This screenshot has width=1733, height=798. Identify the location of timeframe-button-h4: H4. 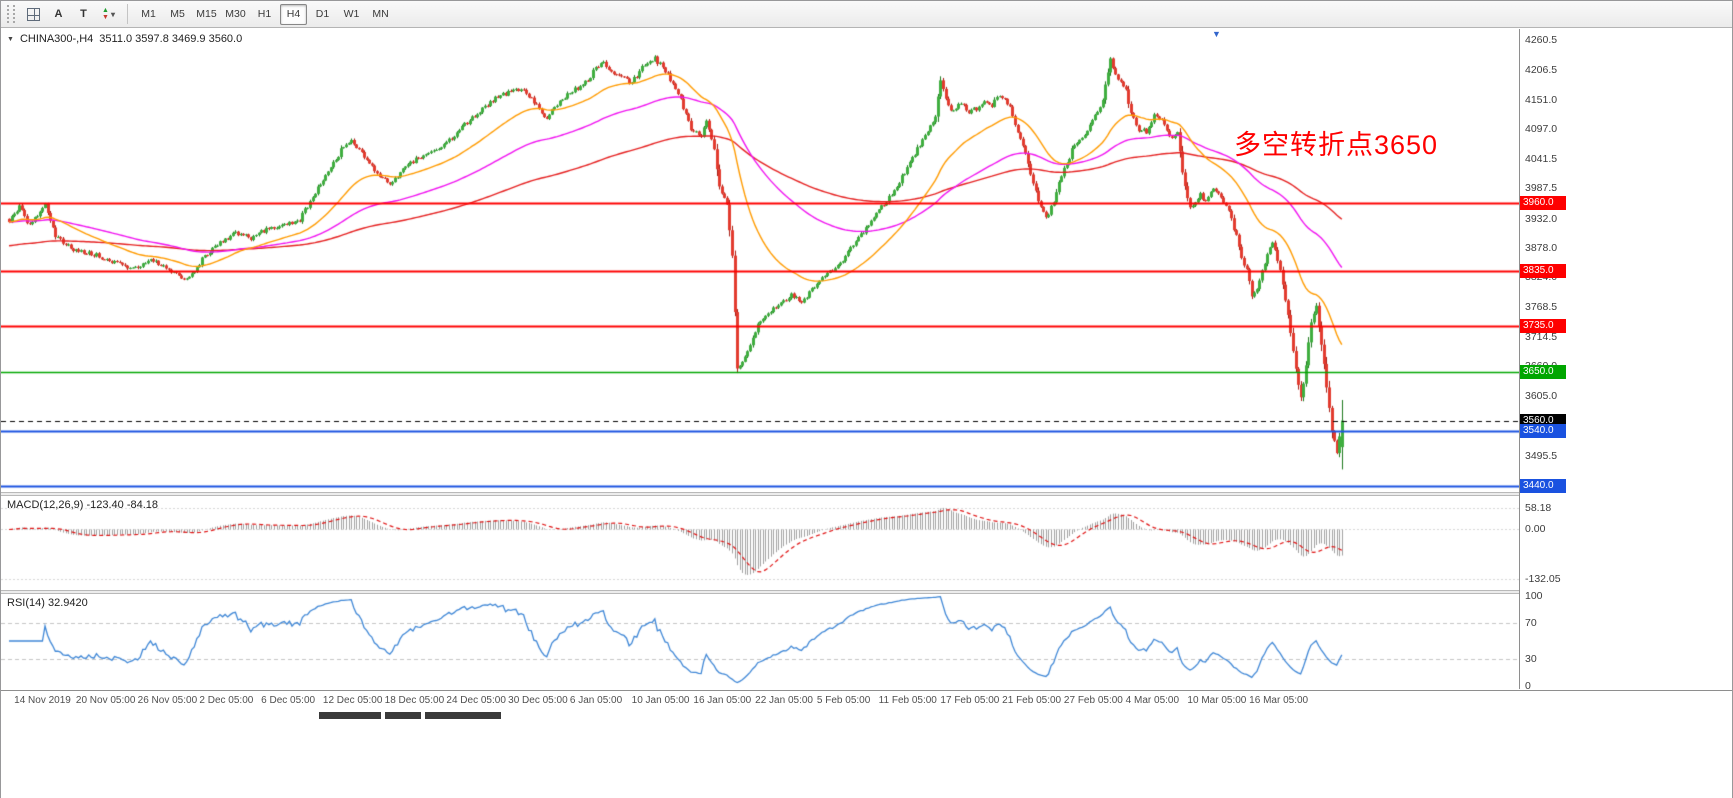
(293, 14).